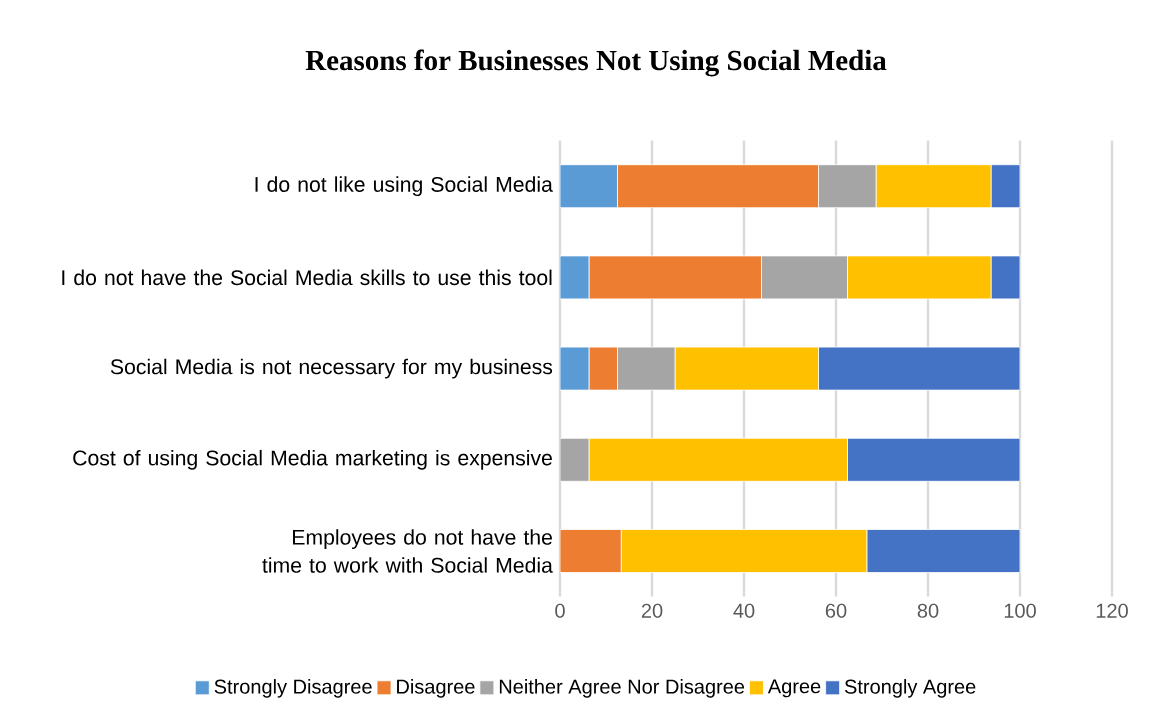 Image resolution: width=1156 pixels, height=705 pixels. Describe the element at coordinates (910, 688) in the screenshot. I see `legend-label: Strongly Agree` at that location.